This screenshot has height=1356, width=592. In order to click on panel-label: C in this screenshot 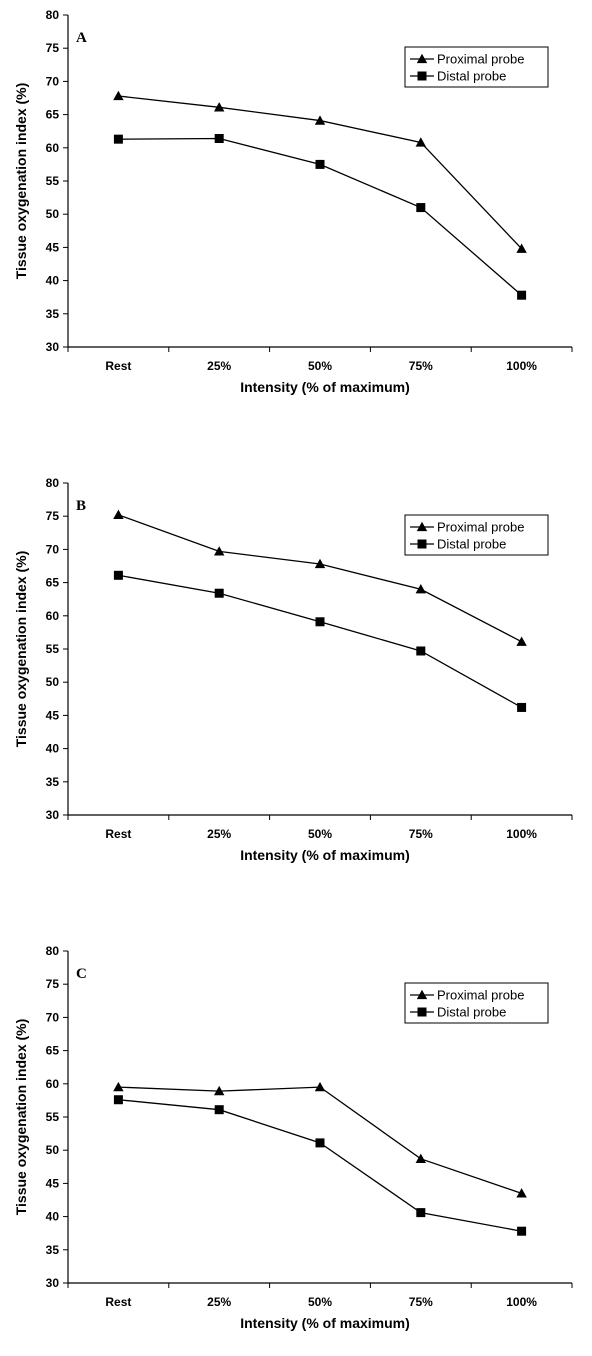, I will do `click(81, 974)`.